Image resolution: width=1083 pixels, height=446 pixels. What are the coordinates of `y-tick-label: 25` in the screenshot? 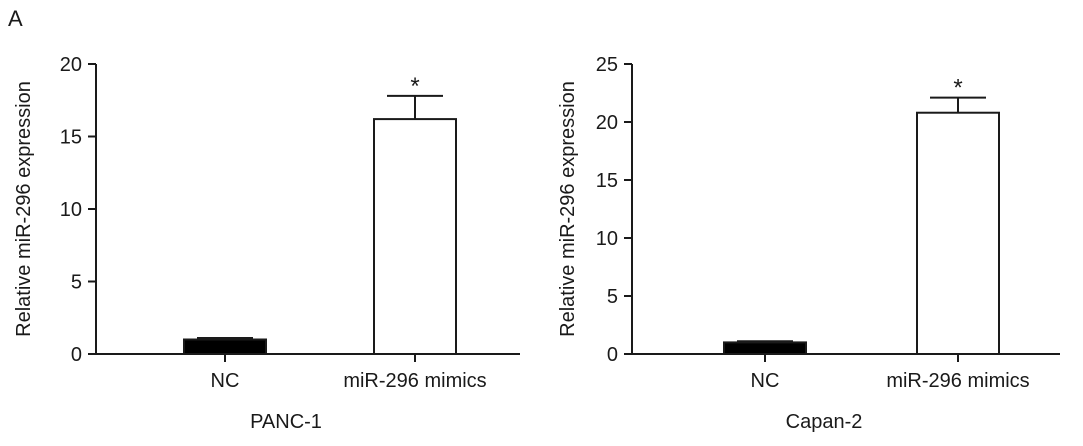 It's located at (607, 65).